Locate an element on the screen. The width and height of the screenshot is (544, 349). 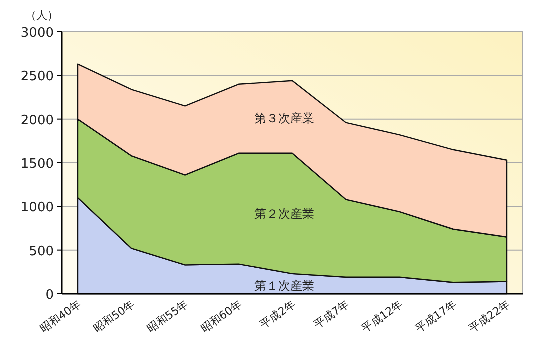
series-label: 第１次産業 is located at coordinates (284, 285).